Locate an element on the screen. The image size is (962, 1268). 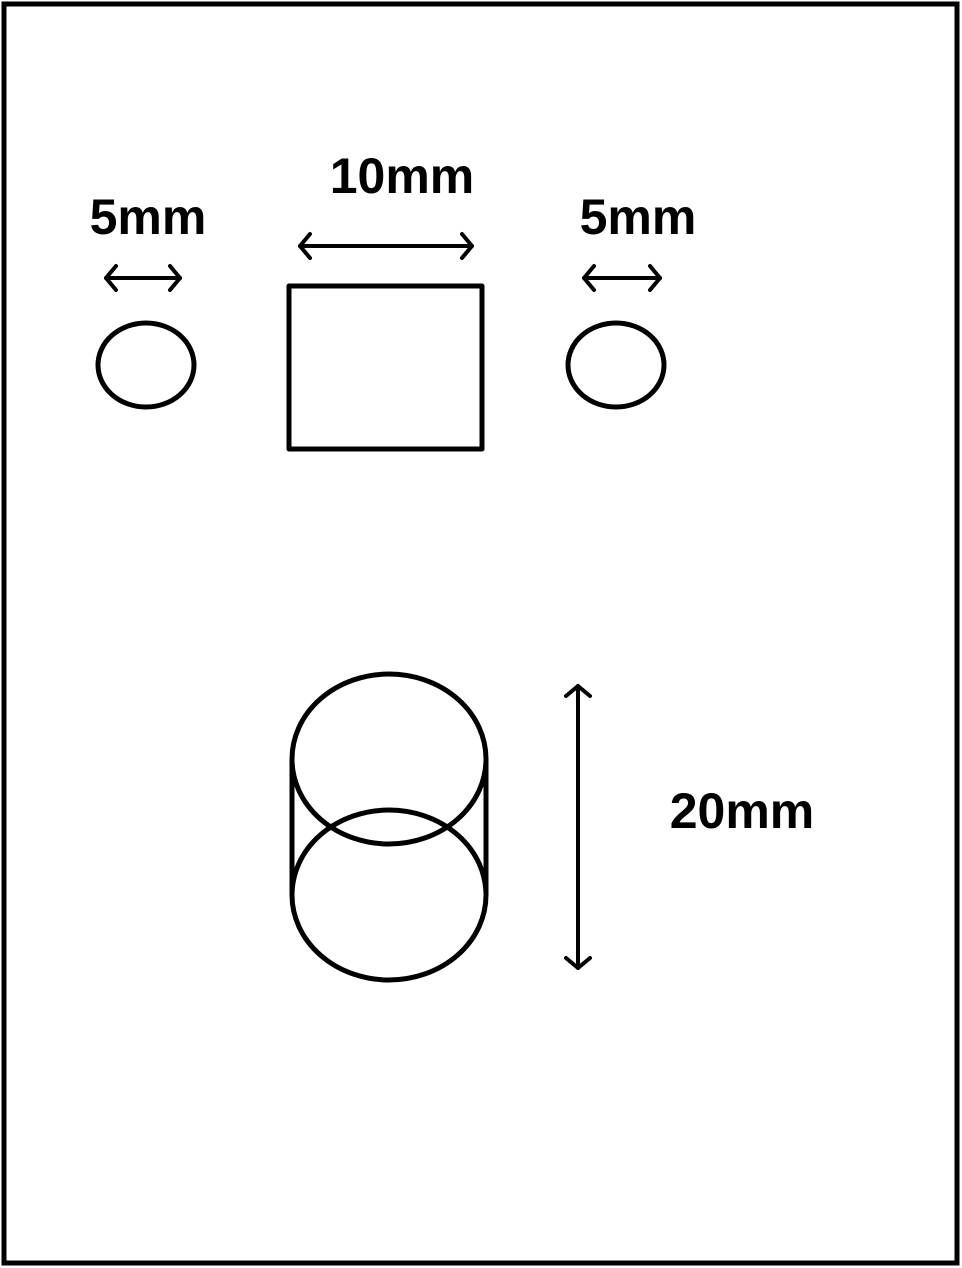
left-circle is located at coordinates (146, 365).